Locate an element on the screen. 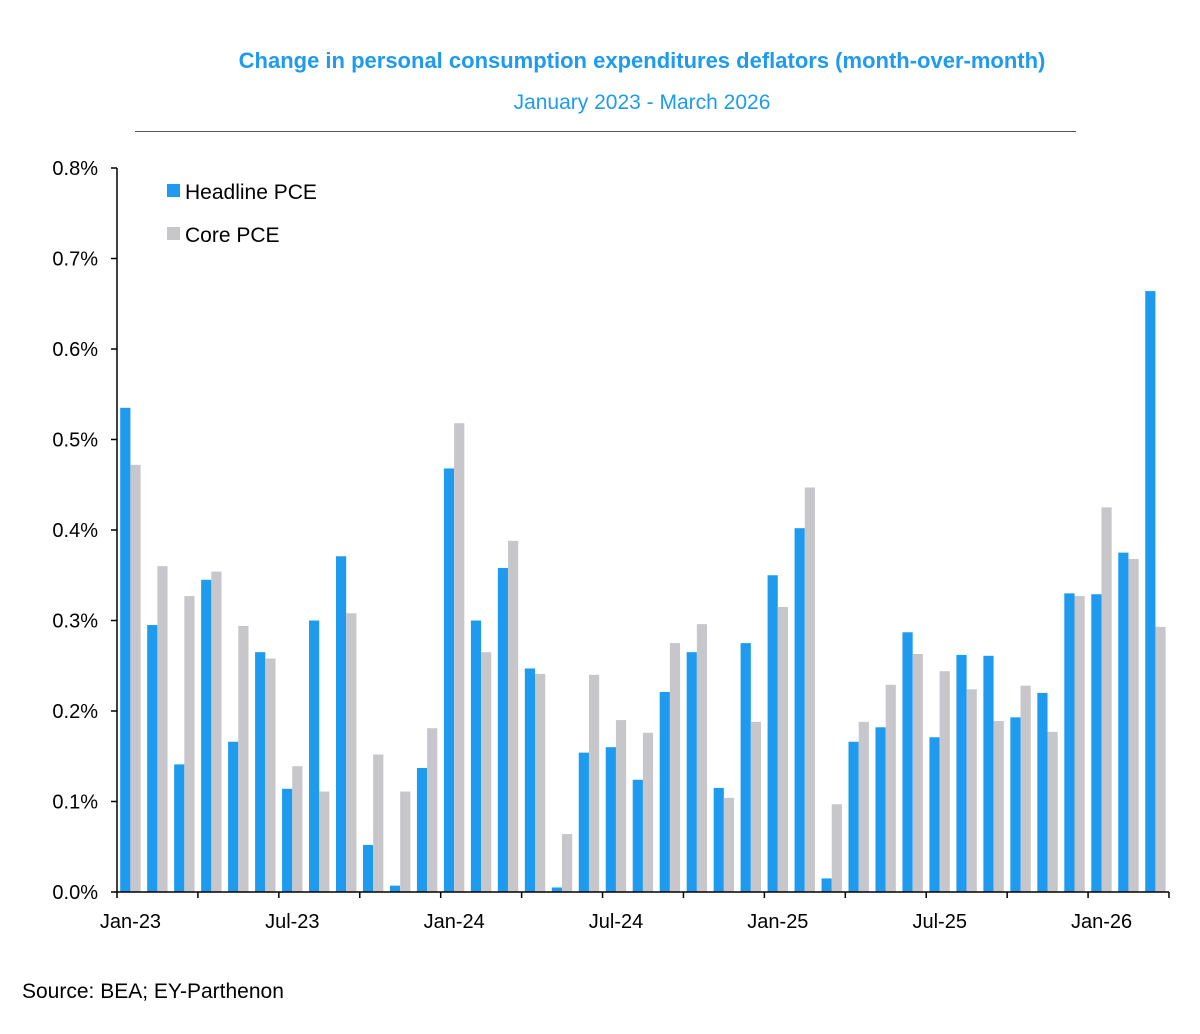 This screenshot has height=1034, width=1200. legend-label-core: Core PCE is located at coordinates (232, 235).